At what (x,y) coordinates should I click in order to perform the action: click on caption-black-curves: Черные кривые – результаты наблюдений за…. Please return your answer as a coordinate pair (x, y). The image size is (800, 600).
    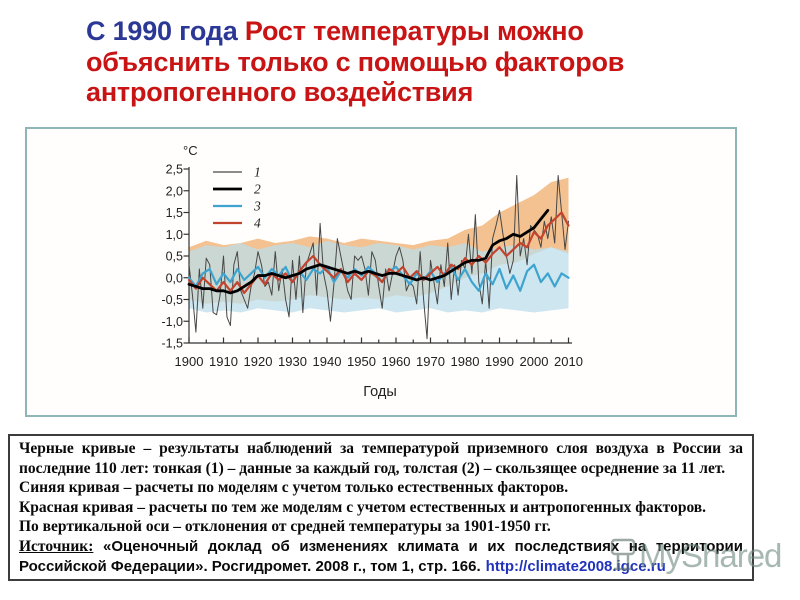
    Looking at the image, I should click on (381, 458).